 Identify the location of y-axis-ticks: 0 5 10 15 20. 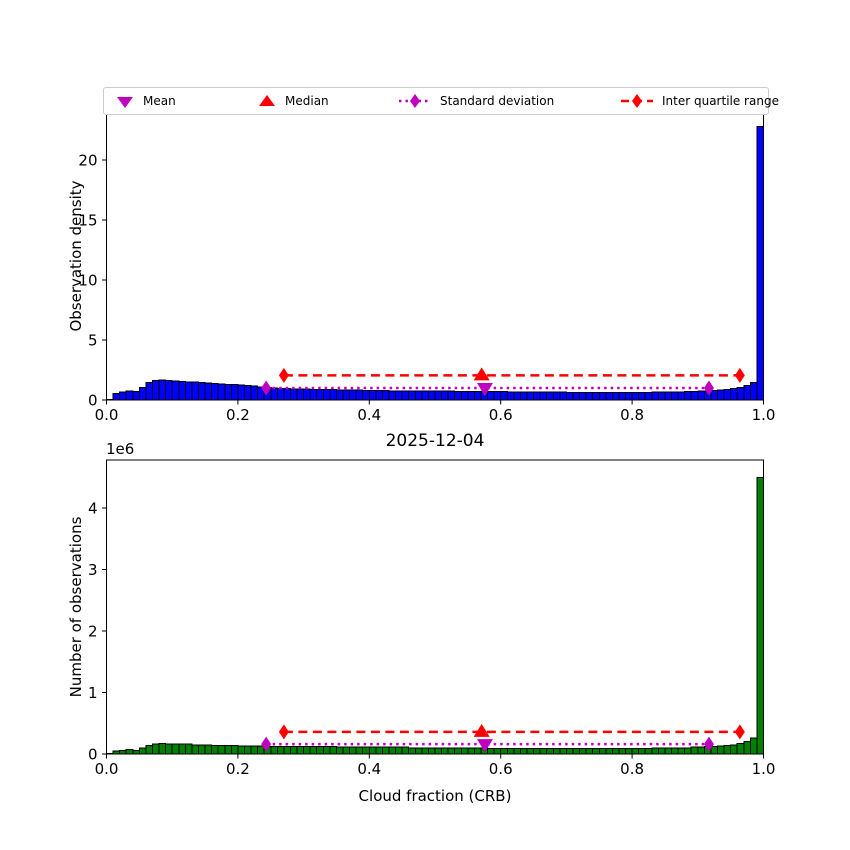
(92, 280).